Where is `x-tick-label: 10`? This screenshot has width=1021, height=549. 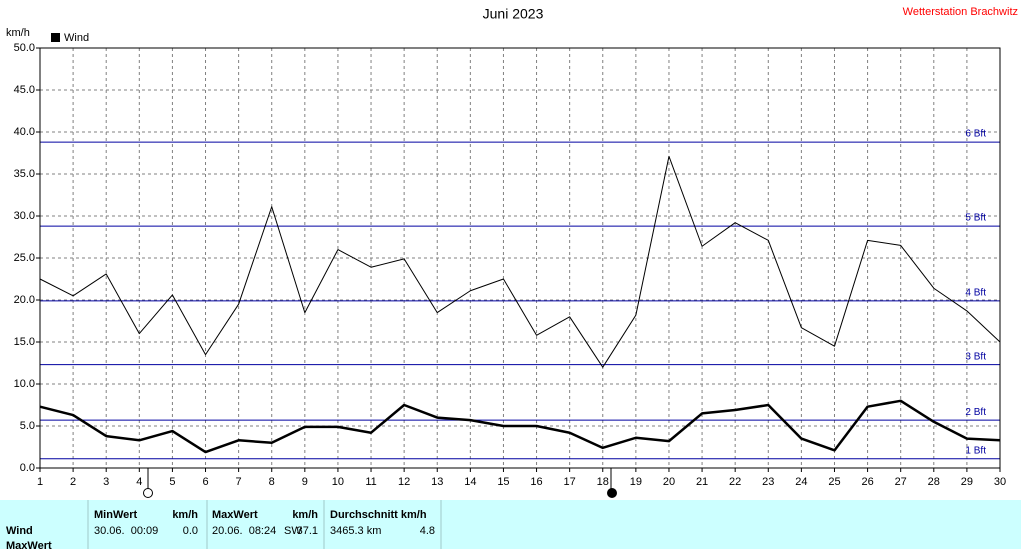 x-tick-label: 10 is located at coordinates (338, 482).